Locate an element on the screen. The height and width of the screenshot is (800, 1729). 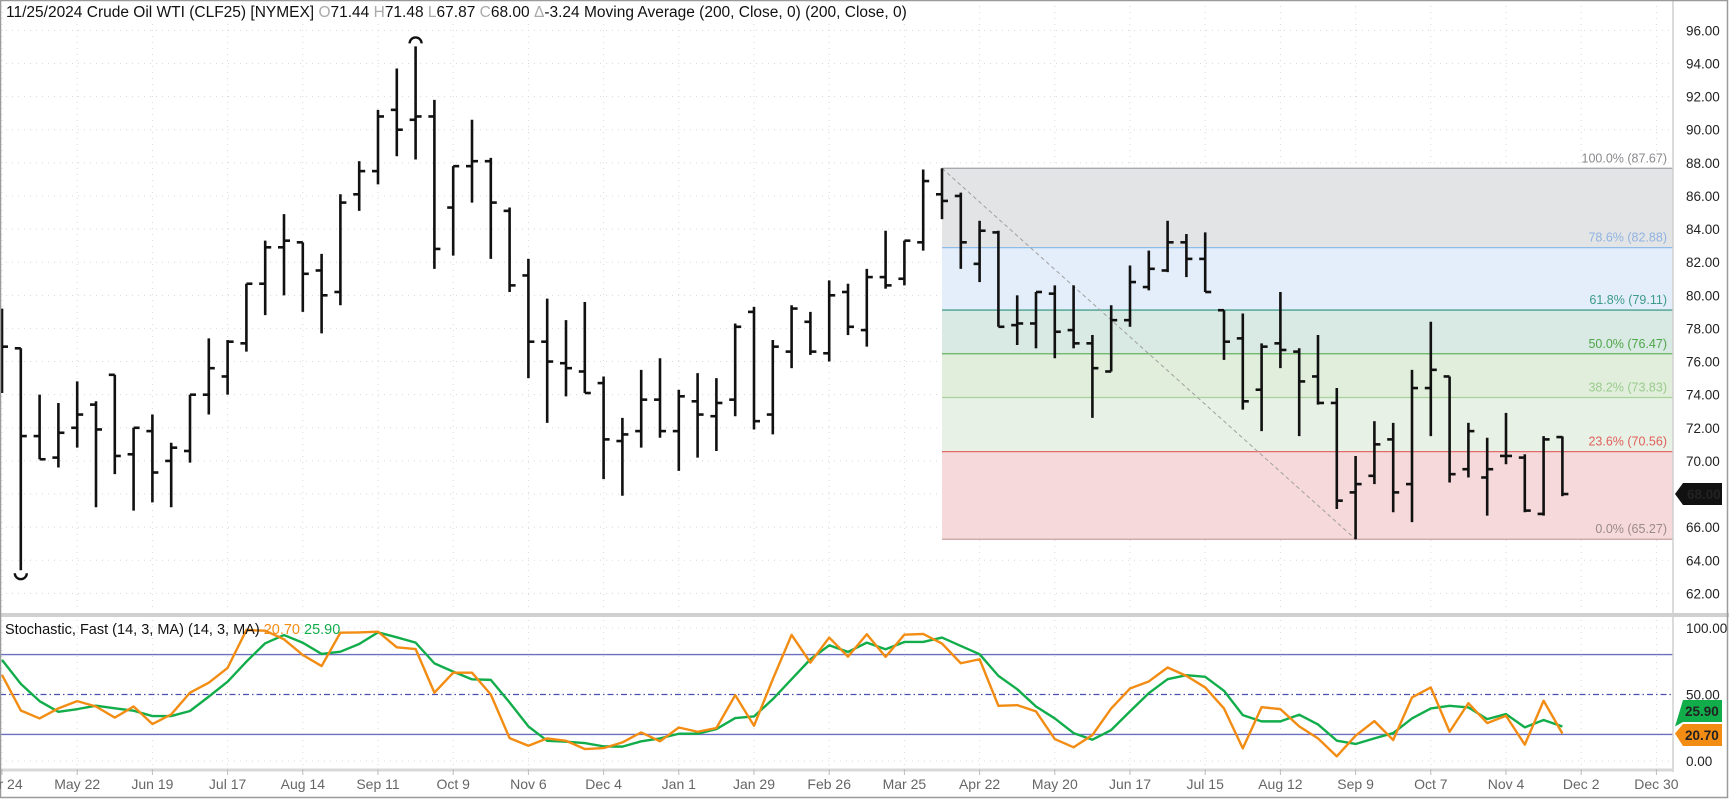
stochastic-axis-label: 50.00 is located at coordinates (1703, 695).